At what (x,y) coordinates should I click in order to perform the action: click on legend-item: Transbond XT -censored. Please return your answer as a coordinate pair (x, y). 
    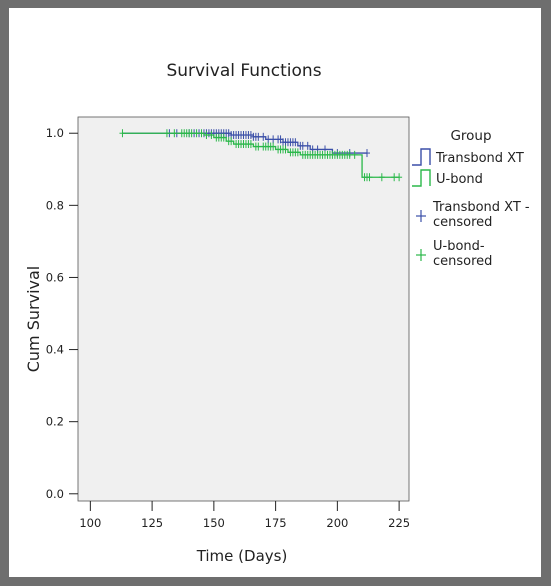
    Looking at the image, I should click on (473, 215).